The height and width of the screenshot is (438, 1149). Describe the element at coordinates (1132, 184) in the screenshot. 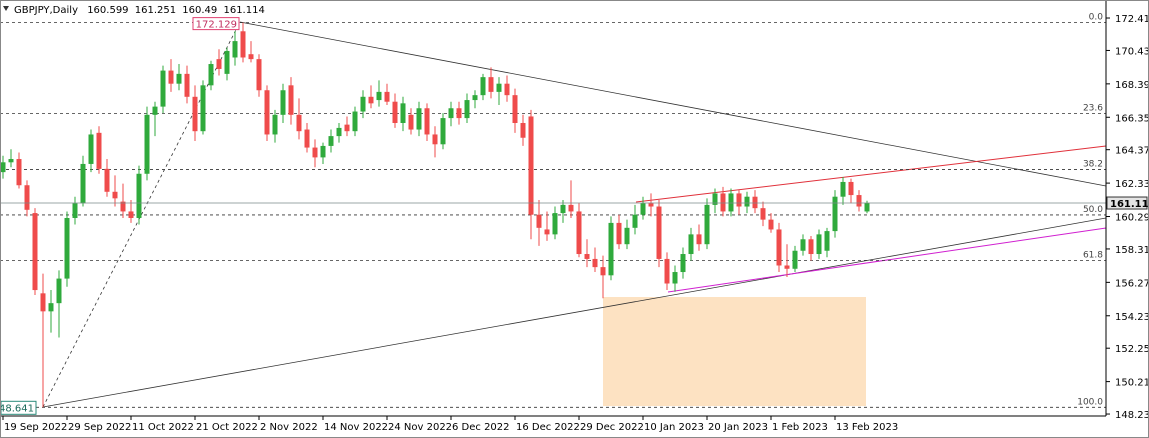

I see `y-tick-label: 162.330` at that location.